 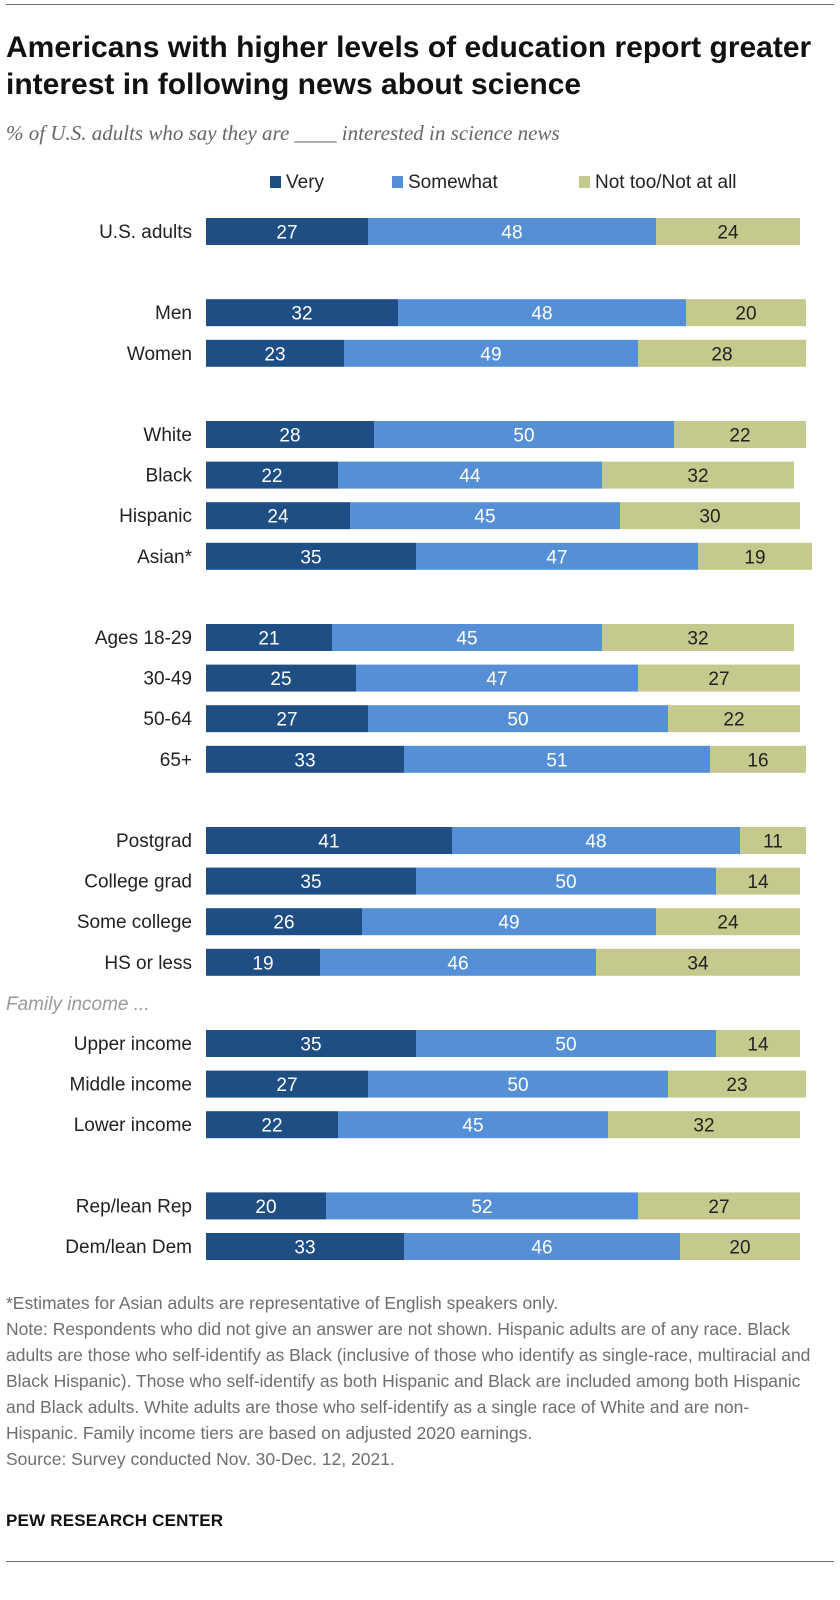 I want to click on data-label-very: 23, so click(x=274, y=354).